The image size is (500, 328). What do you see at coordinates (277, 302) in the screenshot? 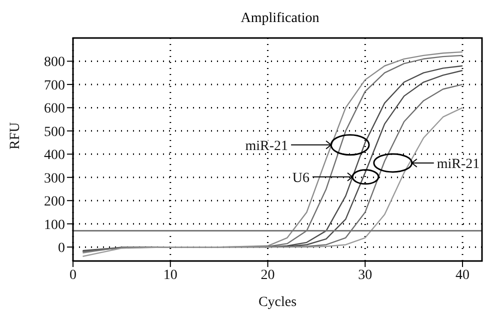
I see `x-axis-title: Cycles` at bounding box center [277, 302].